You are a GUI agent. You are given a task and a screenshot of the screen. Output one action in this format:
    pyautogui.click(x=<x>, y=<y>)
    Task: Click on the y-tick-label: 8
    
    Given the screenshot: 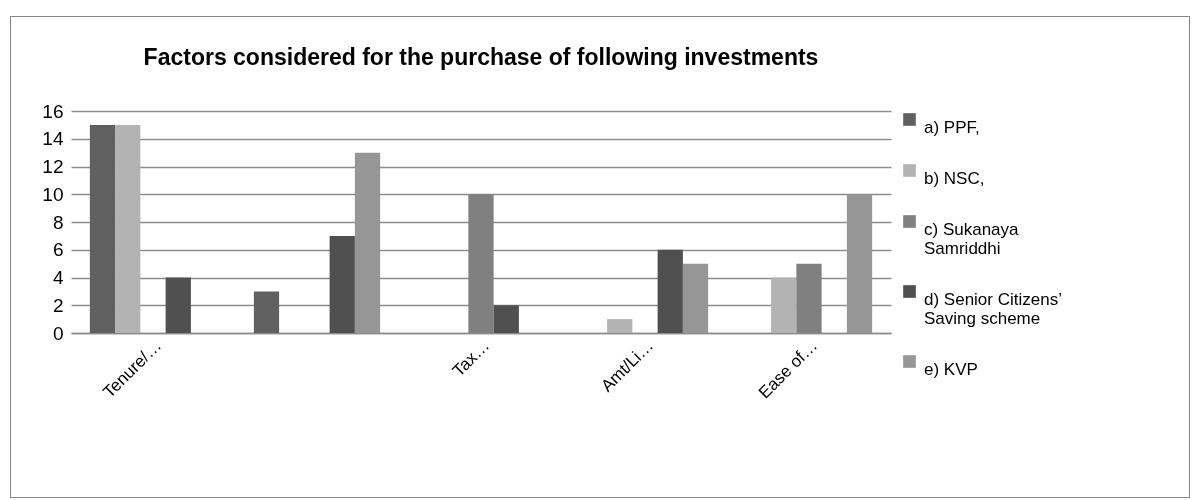 What is the action you would take?
    pyautogui.click(x=58, y=222)
    